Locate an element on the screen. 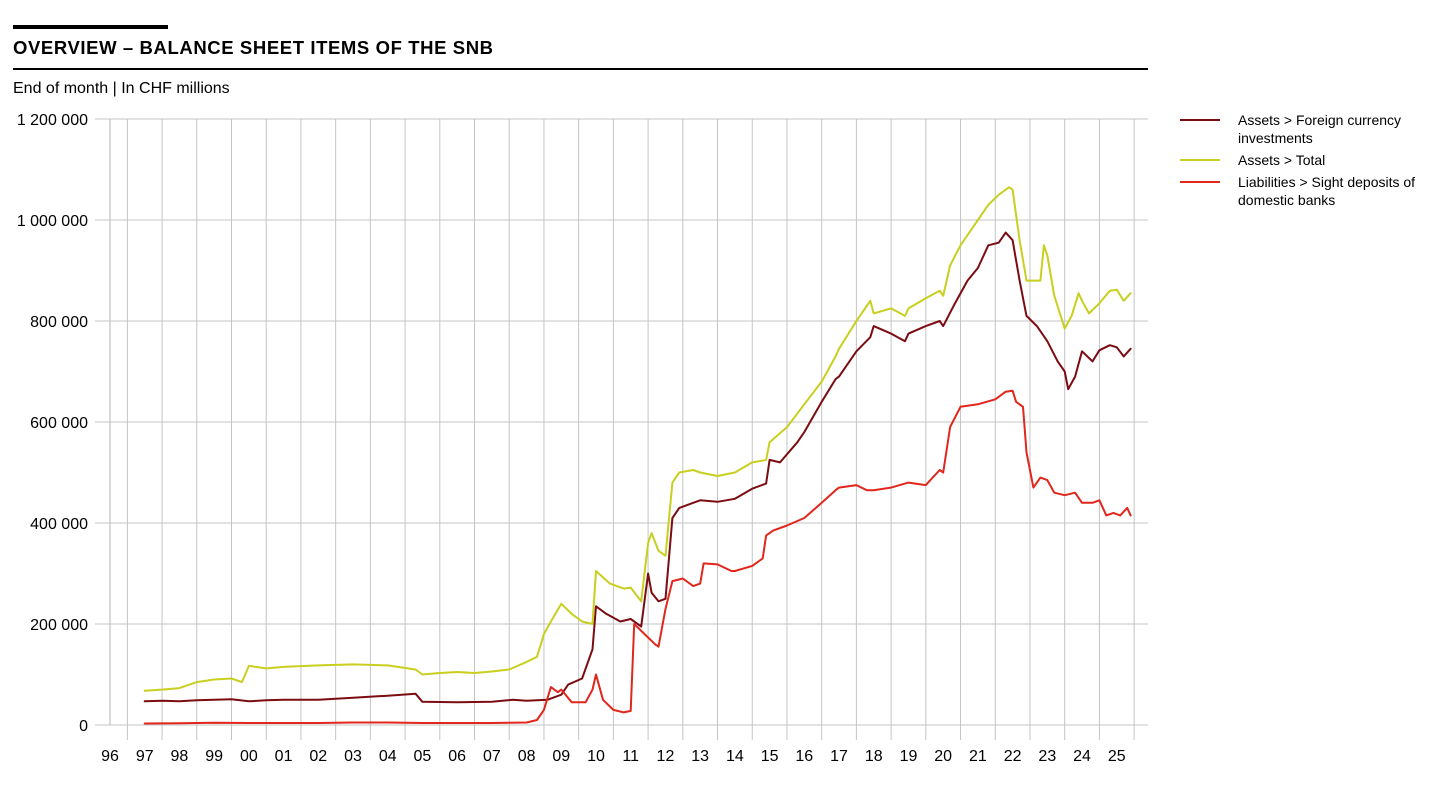 The image size is (1456, 796). x-tick-label: 07 is located at coordinates (492, 756).